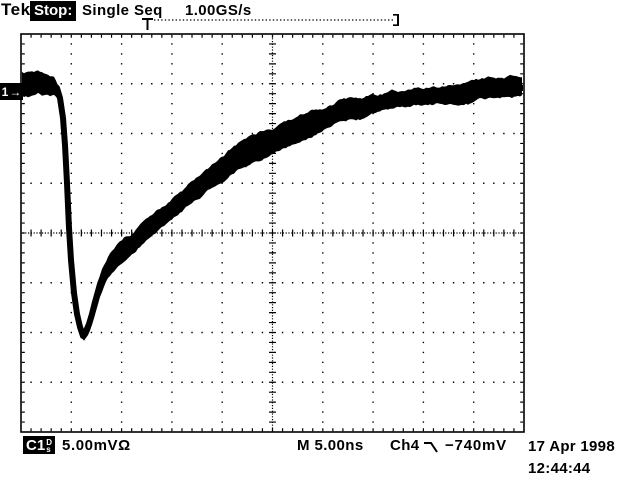  I want to click on channel1-position-marker: 1 →, so click(11, 91).